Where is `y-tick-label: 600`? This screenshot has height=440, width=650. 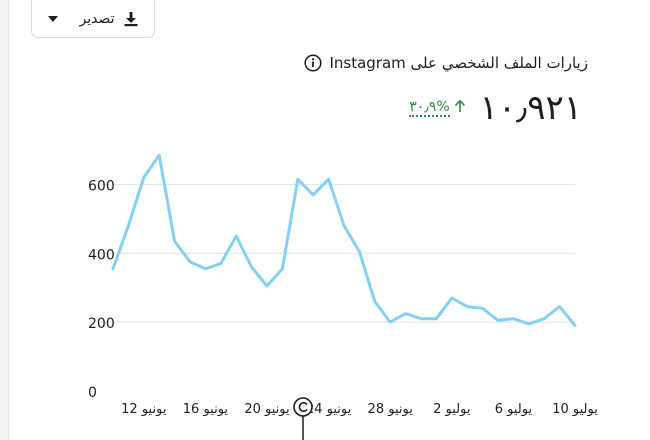
y-tick-label: 600 is located at coordinates (101, 186).